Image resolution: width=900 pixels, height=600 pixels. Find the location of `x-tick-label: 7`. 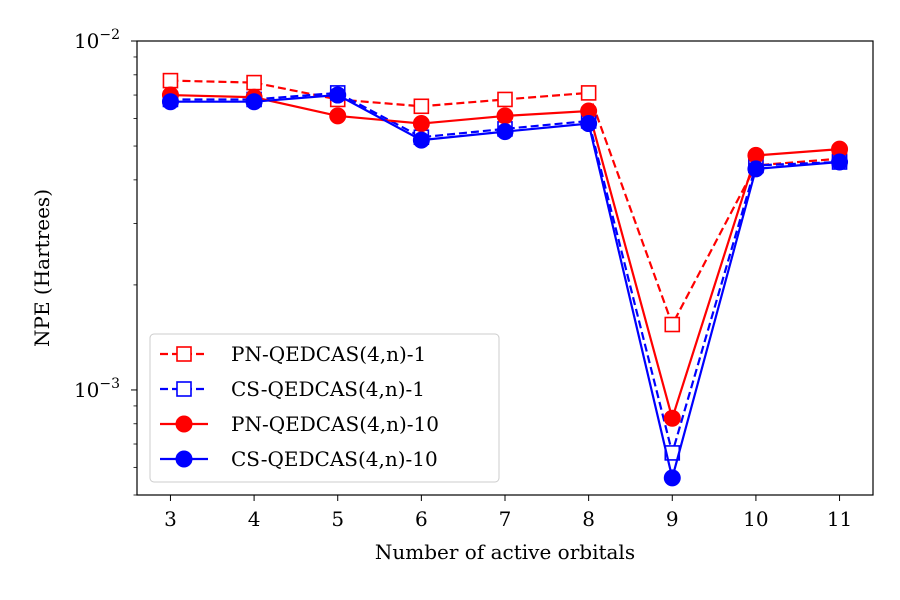

x-tick-label: 7 is located at coordinates (505, 519).